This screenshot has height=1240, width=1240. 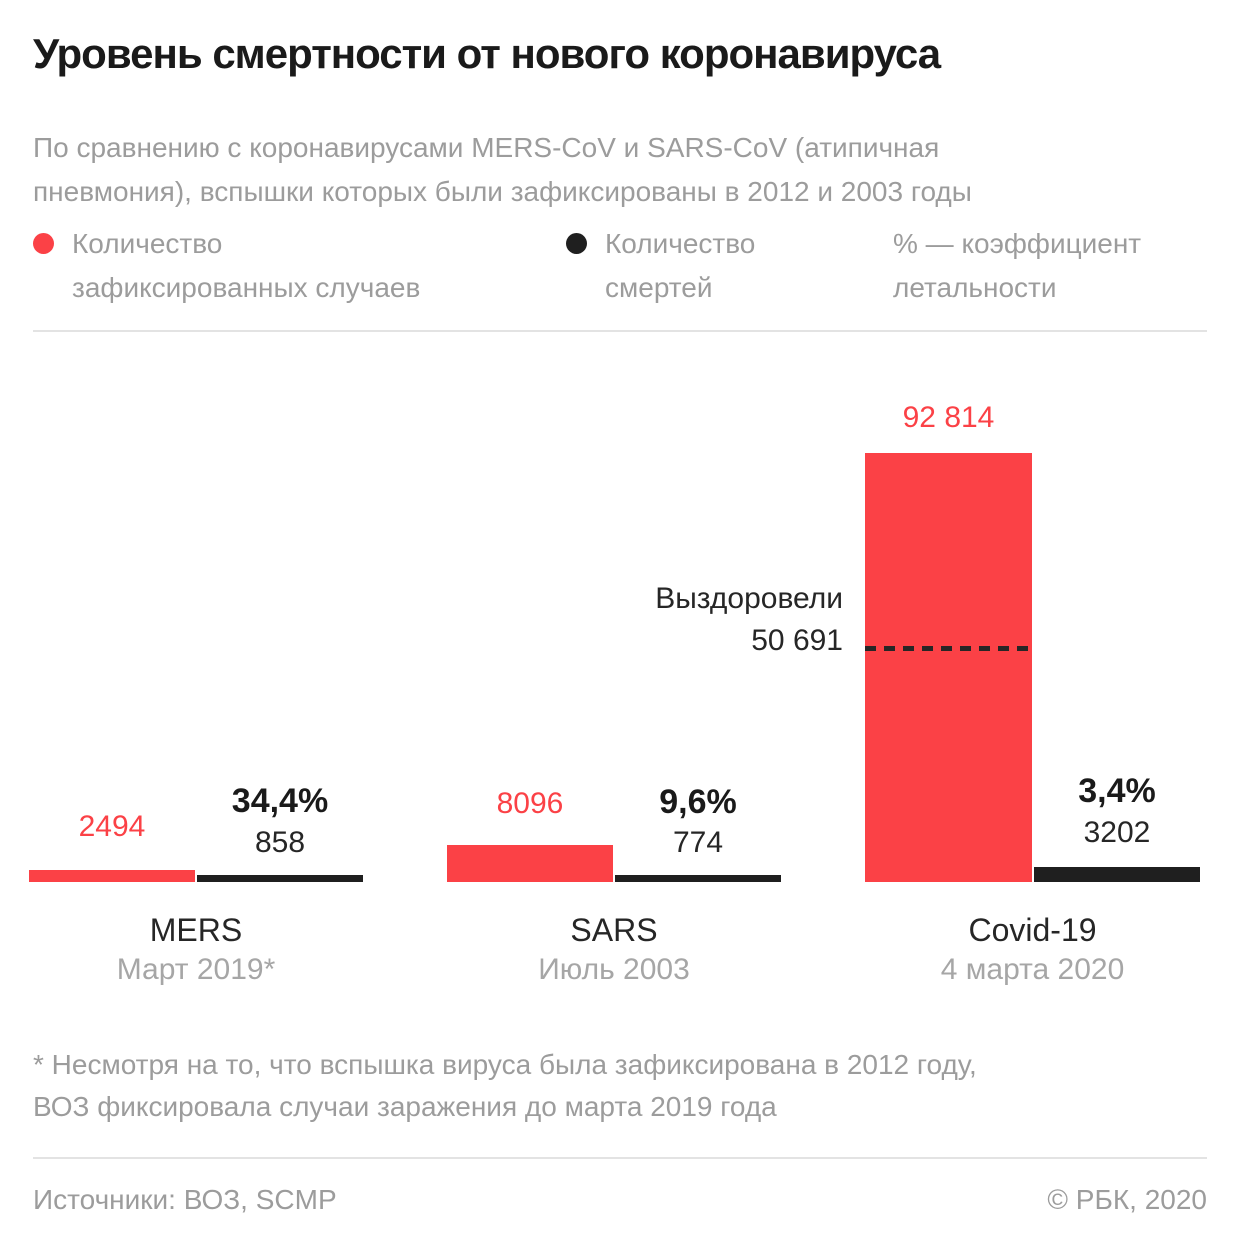 I want to click on value-sars-cases: 8096, so click(x=530, y=803).